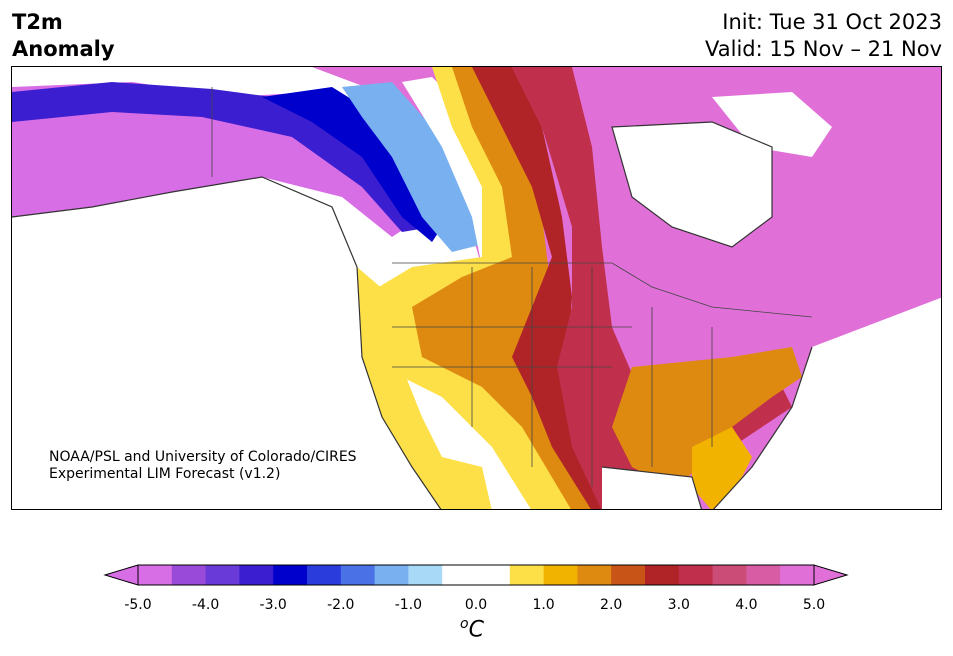 The image size is (953, 656). What do you see at coordinates (772, 124) in the screenshot?
I see `arctic-gap` at bounding box center [772, 124].